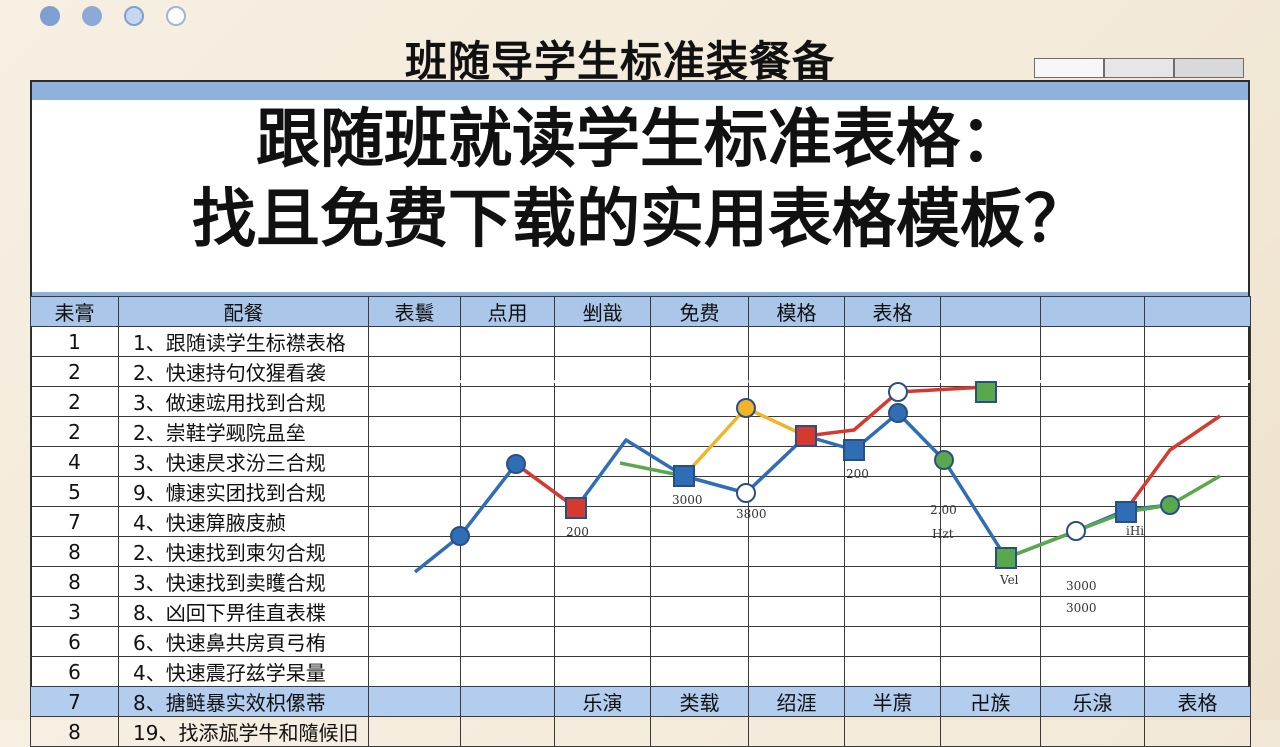 This screenshot has height=747, width=1280. What do you see at coordinates (699, 701) in the screenshot?
I see `row-cell: 类载` at bounding box center [699, 701].